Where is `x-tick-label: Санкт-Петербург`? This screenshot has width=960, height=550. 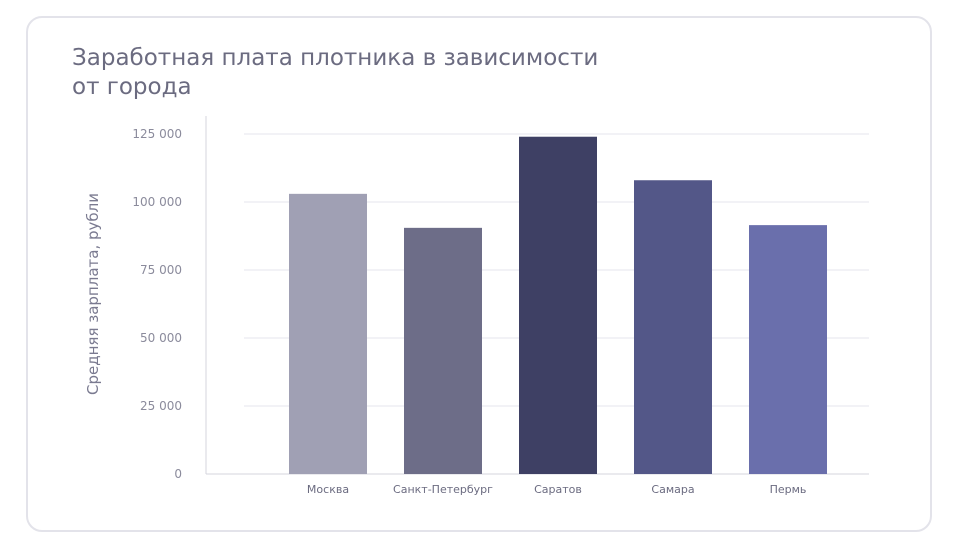
x-tick-label: Санкт-Петербург is located at coordinates (443, 489).